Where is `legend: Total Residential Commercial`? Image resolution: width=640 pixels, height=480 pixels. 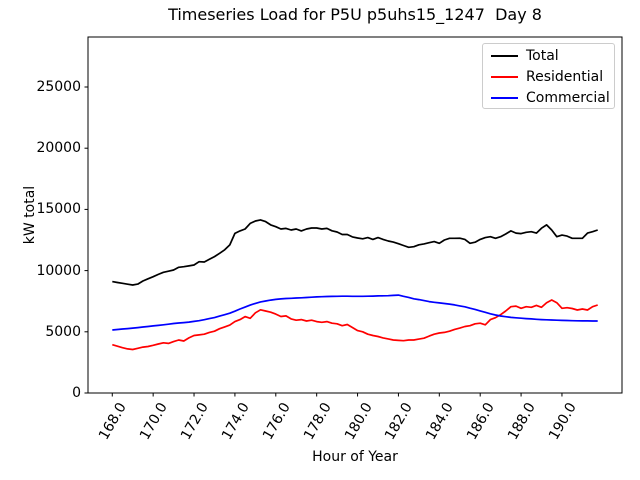 legend: Total Residential Commercial is located at coordinates (548, 76).